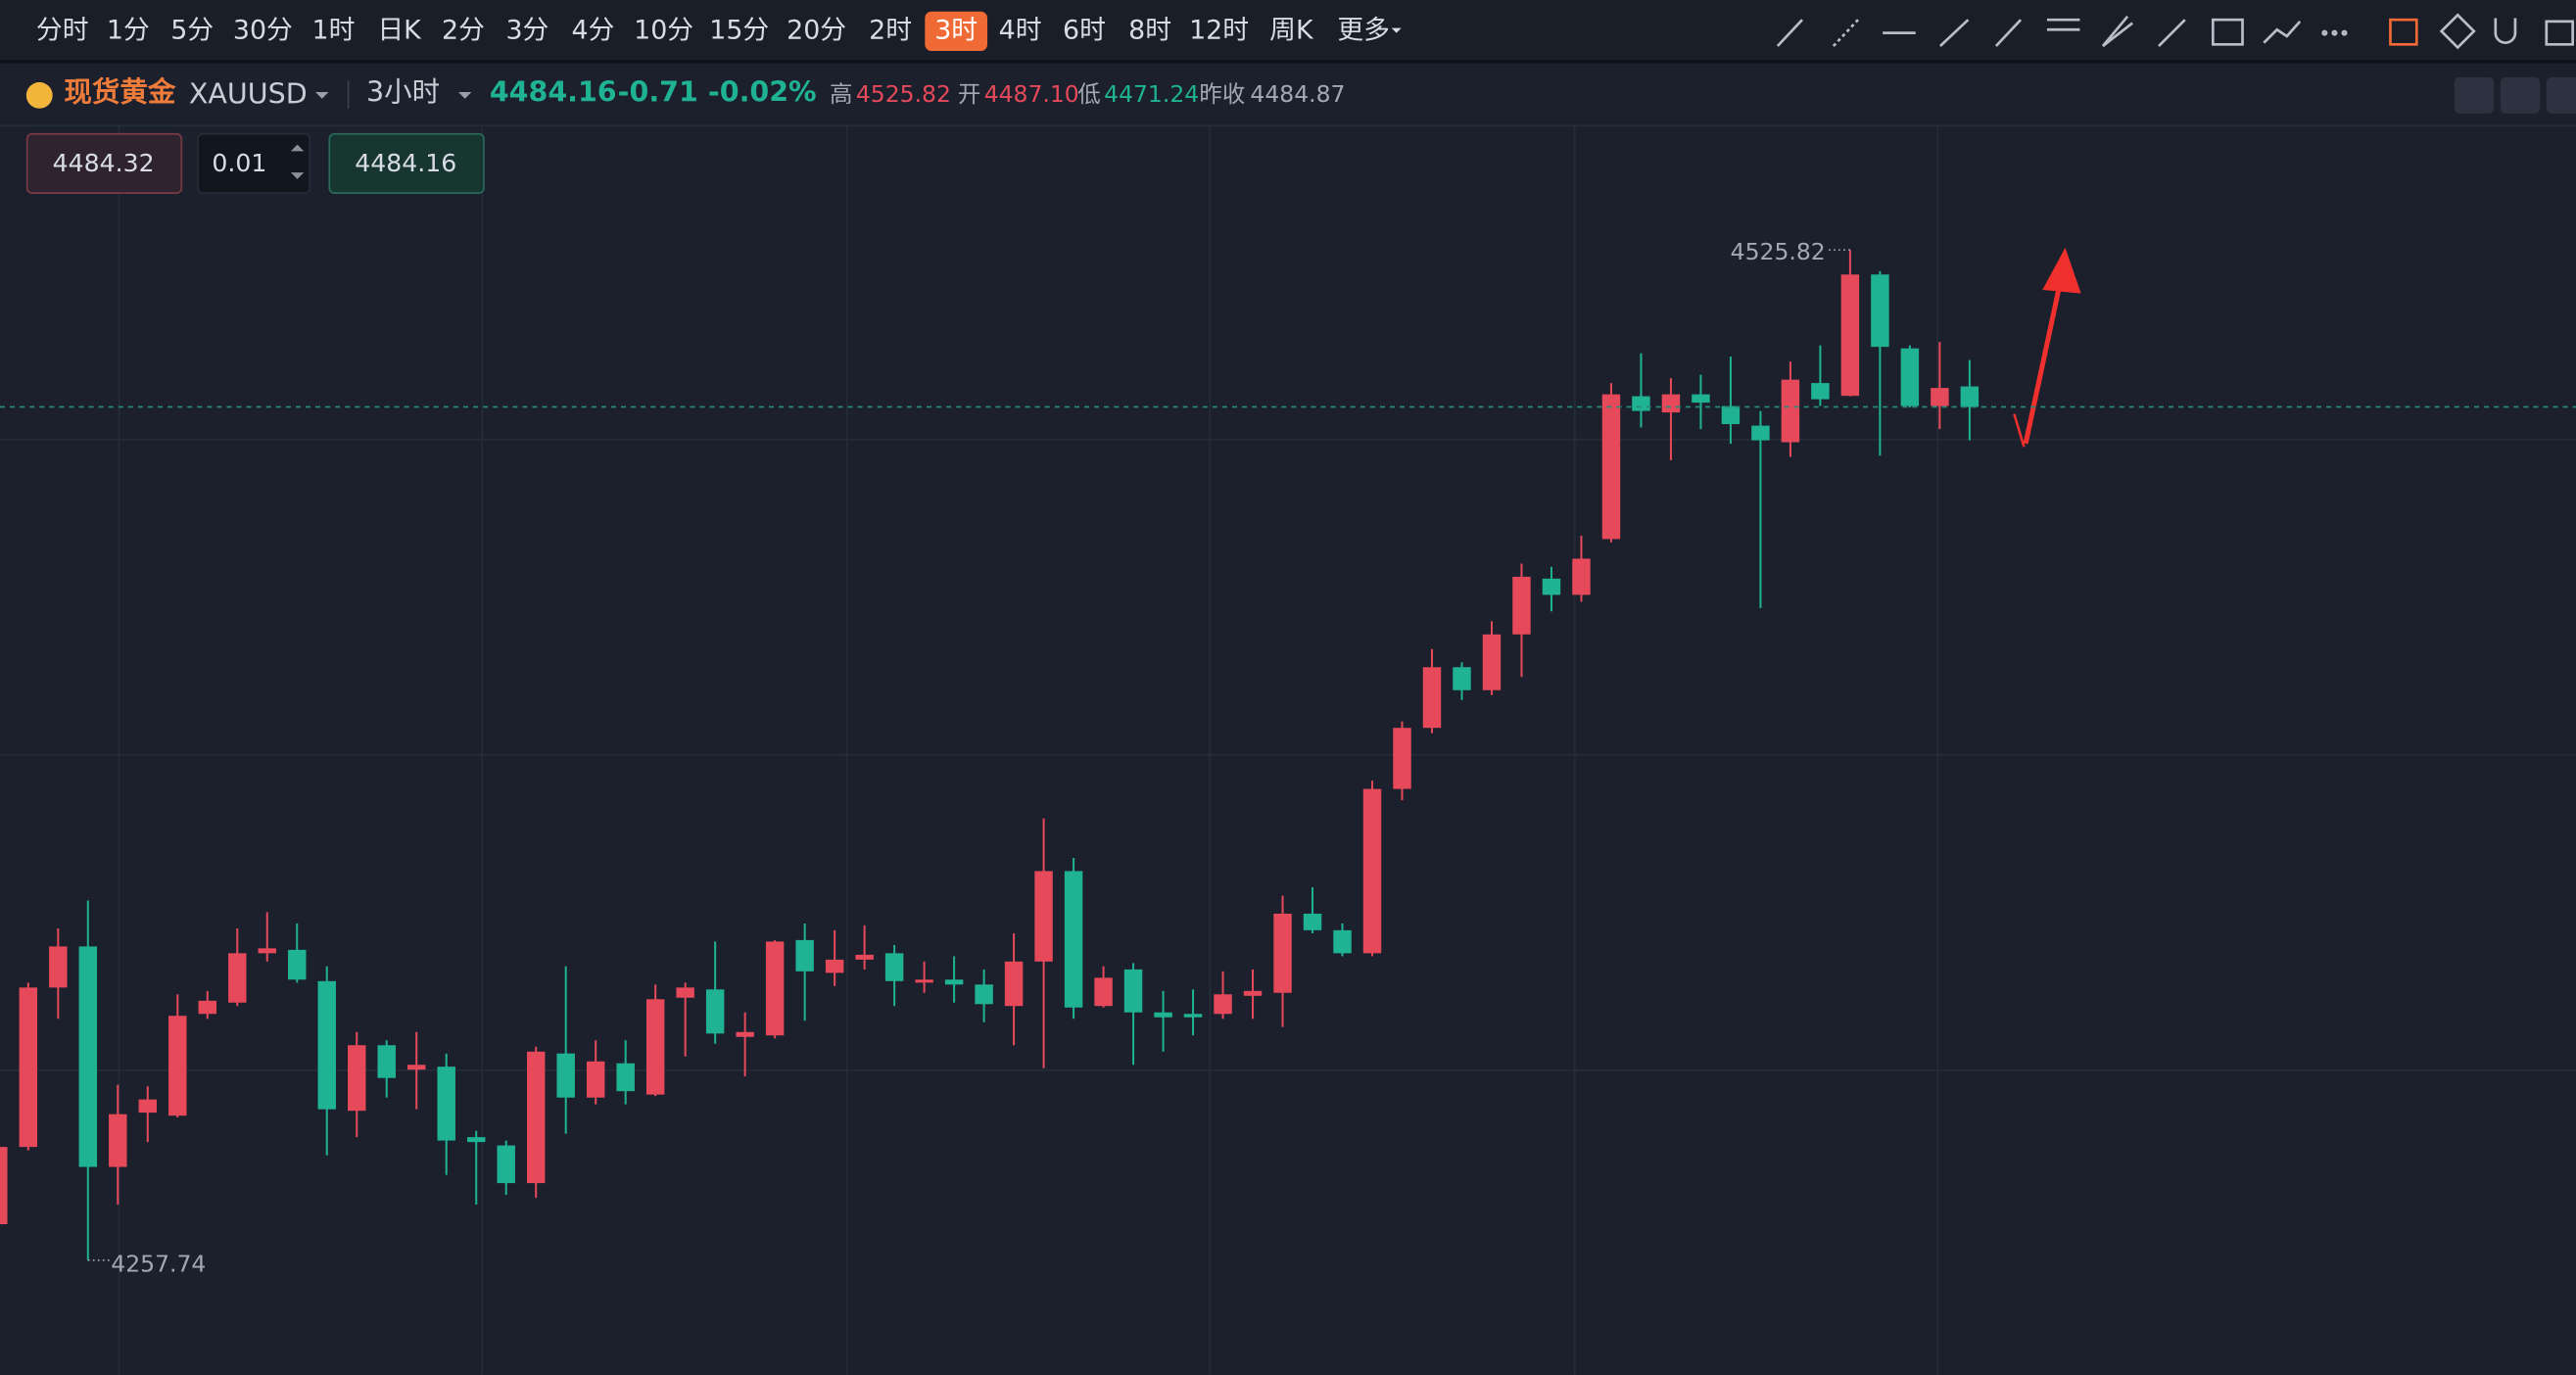 The image size is (2576, 1375). Describe the element at coordinates (527, 30) in the screenshot. I see `timeframe: 3分` at that location.